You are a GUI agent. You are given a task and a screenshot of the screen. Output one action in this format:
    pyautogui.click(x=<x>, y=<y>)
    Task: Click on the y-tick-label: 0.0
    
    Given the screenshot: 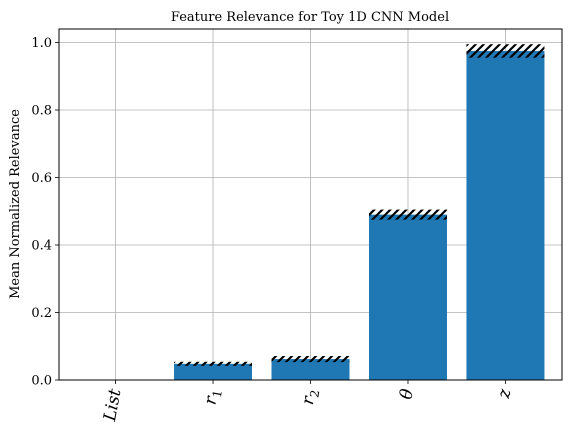 What is the action you would take?
    pyautogui.click(x=41, y=381)
    